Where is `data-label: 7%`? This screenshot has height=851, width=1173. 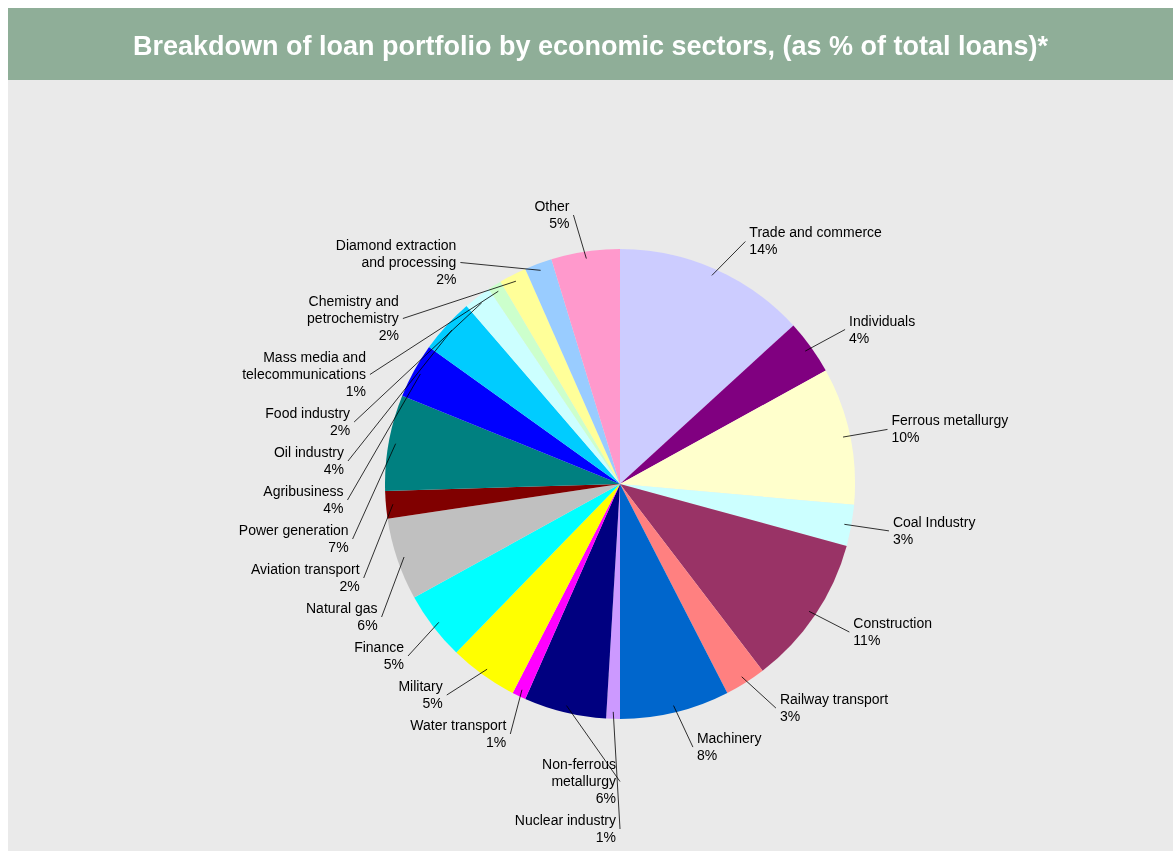
data-label: 7% is located at coordinates (338, 547).